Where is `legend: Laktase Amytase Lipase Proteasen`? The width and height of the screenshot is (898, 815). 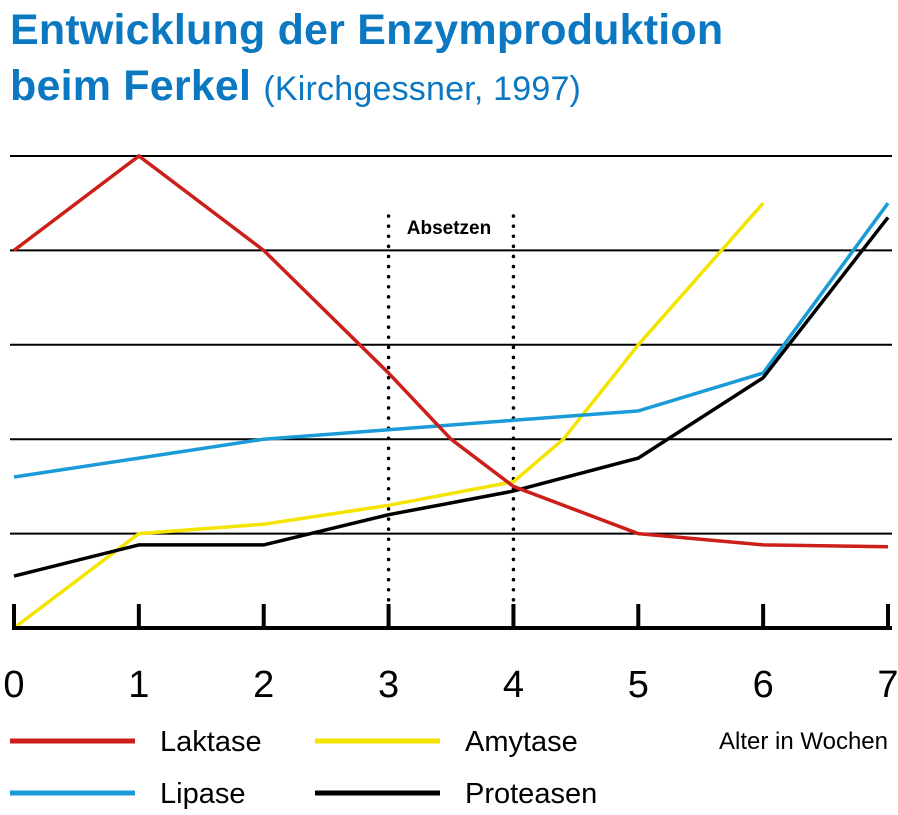
legend: Laktase Amytase Lipase Proteasen is located at coordinates (303, 768).